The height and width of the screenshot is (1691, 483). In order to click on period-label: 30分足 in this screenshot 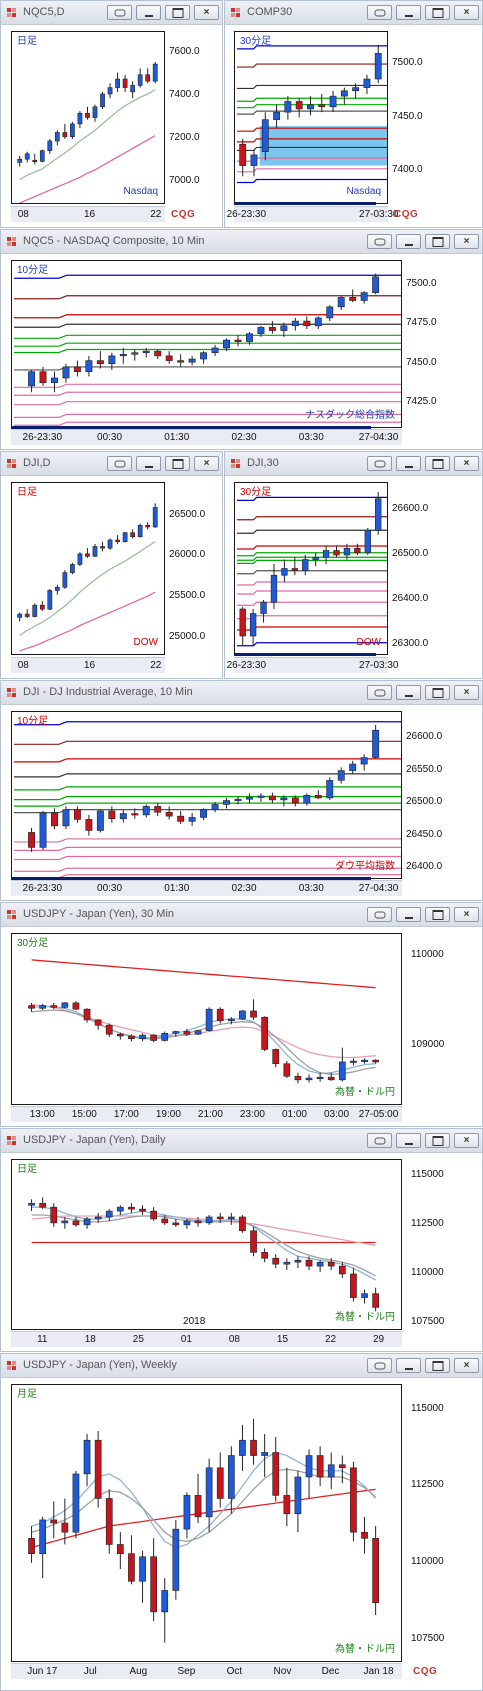, I will do `click(256, 41)`.